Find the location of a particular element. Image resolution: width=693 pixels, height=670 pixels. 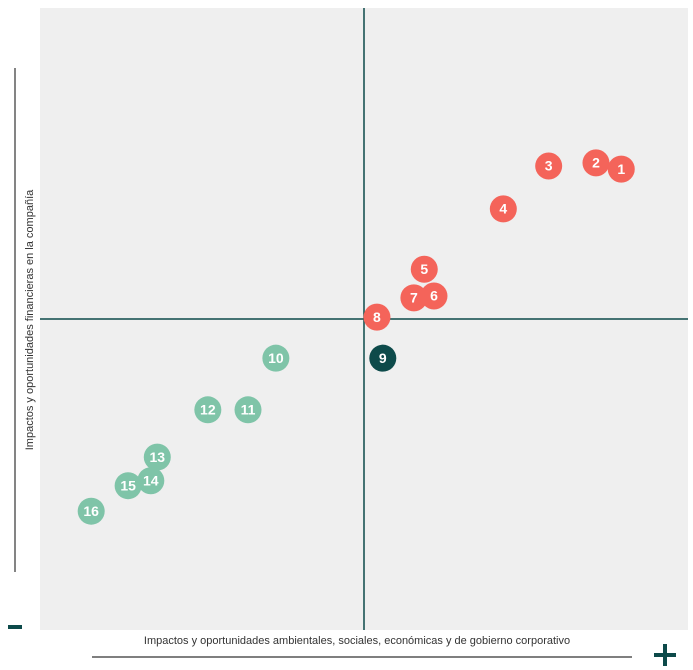

point-label: 12 is located at coordinates (208, 410).